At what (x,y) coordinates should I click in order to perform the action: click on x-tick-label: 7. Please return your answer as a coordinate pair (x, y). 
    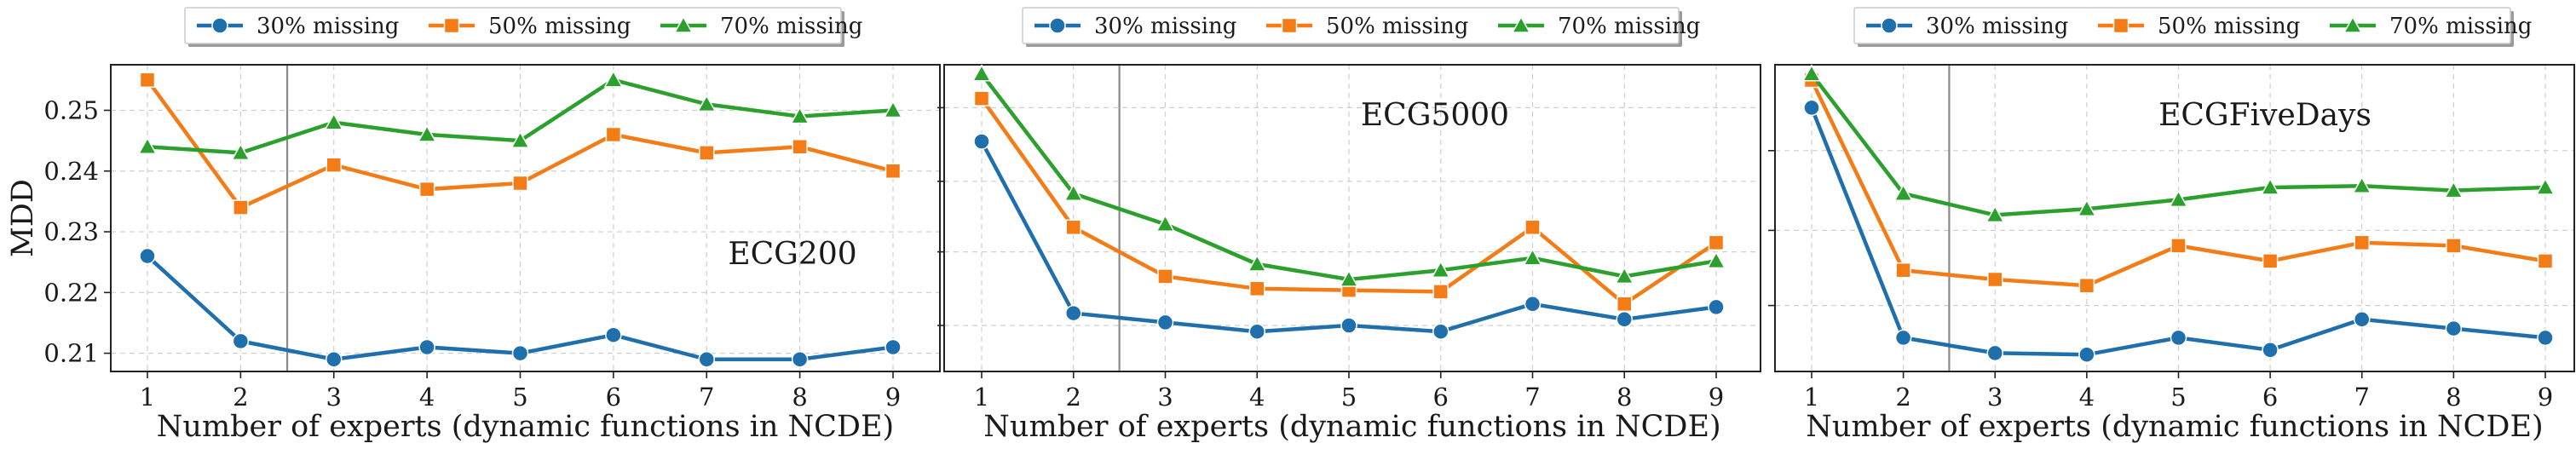
    Looking at the image, I should click on (1532, 398).